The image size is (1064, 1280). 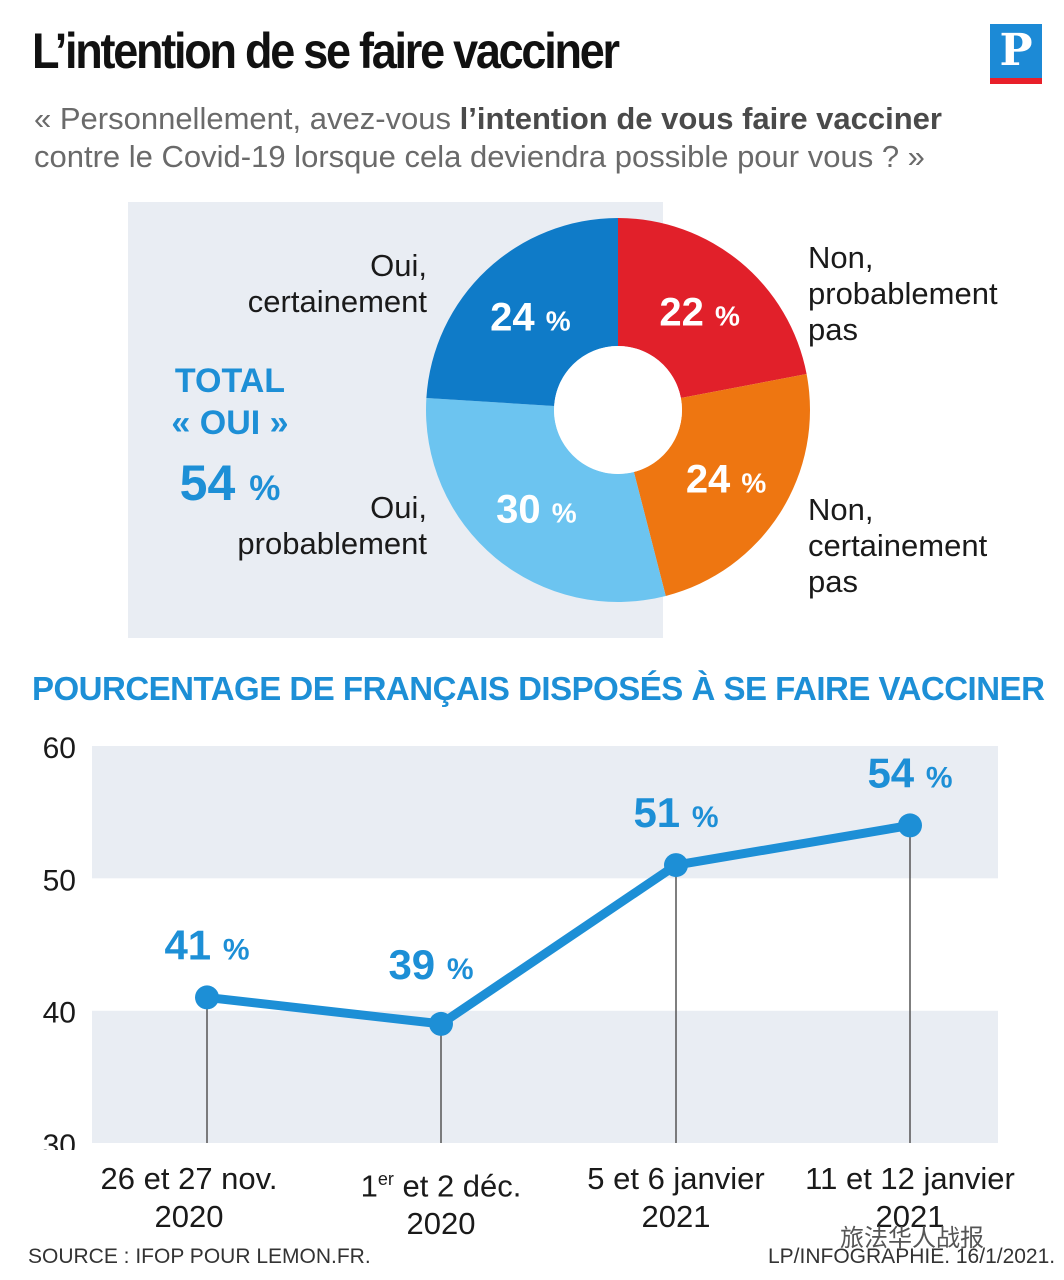 I want to click on label-non-probablement-pas: Non, probablement pas, so click(x=903, y=294).